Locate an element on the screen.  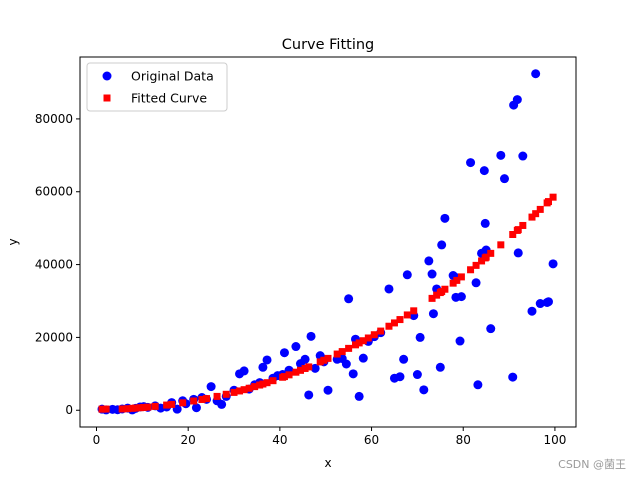
legend-label-fitted: Fitted Curve is located at coordinates (169, 98).